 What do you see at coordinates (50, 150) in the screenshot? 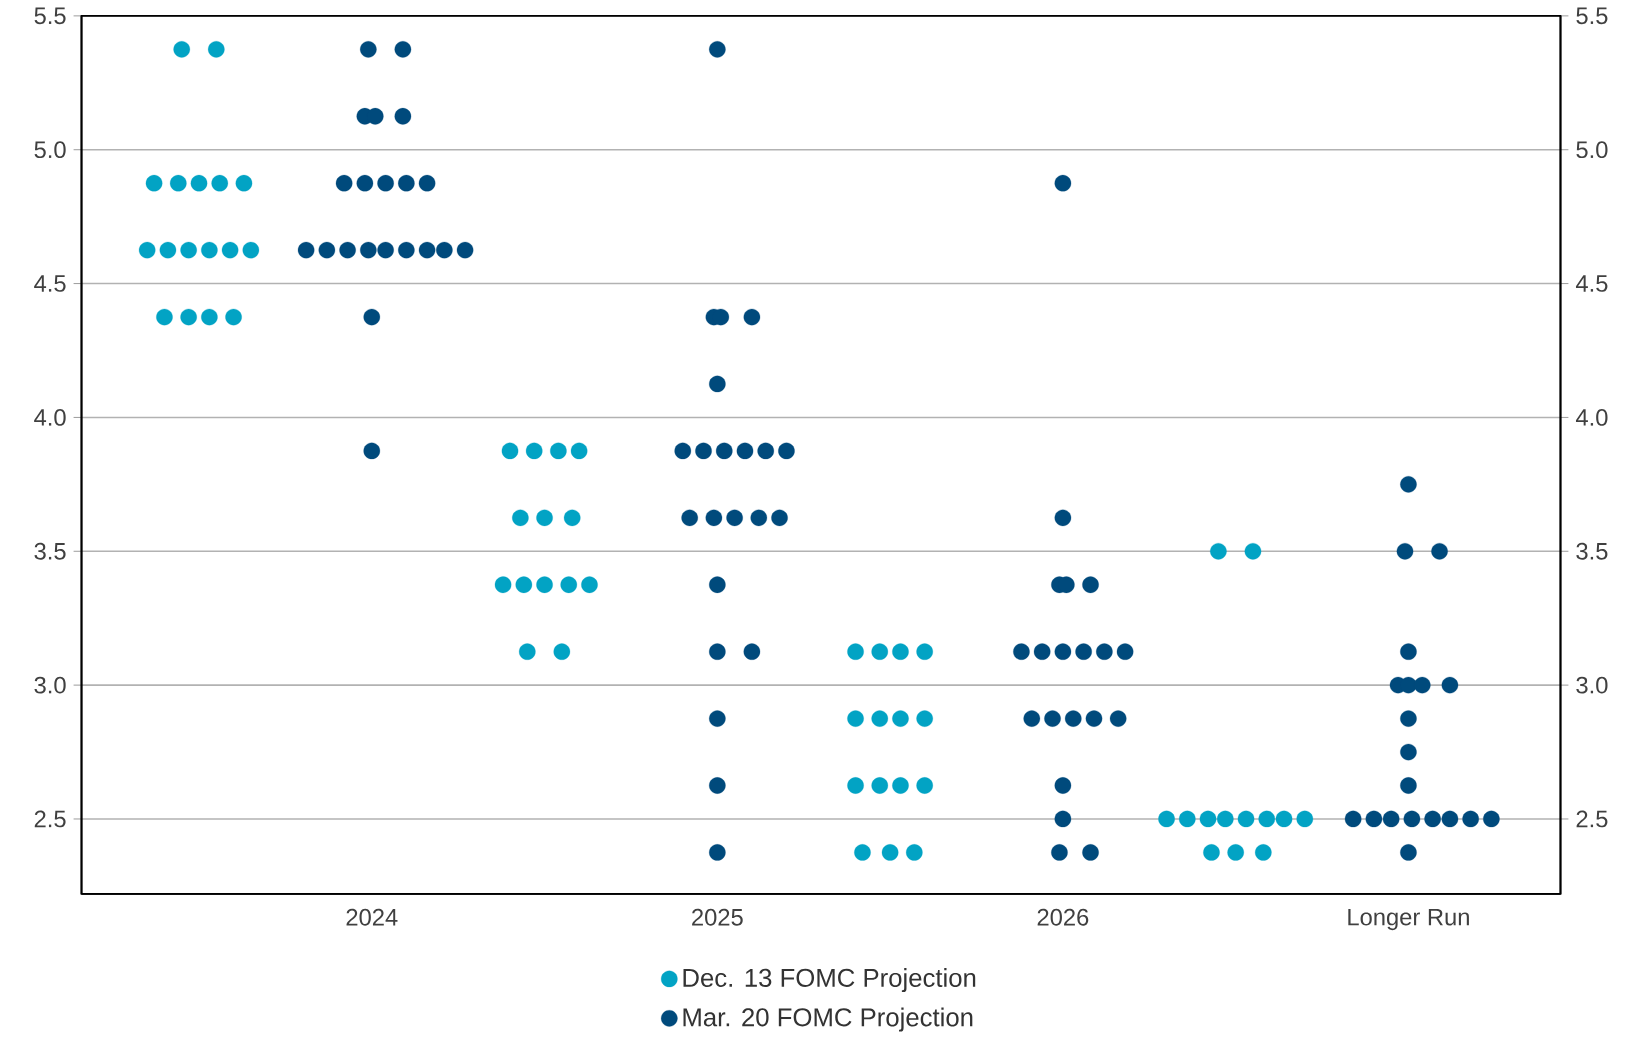
I see `y-tick-label: 5.0` at bounding box center [50, 150].